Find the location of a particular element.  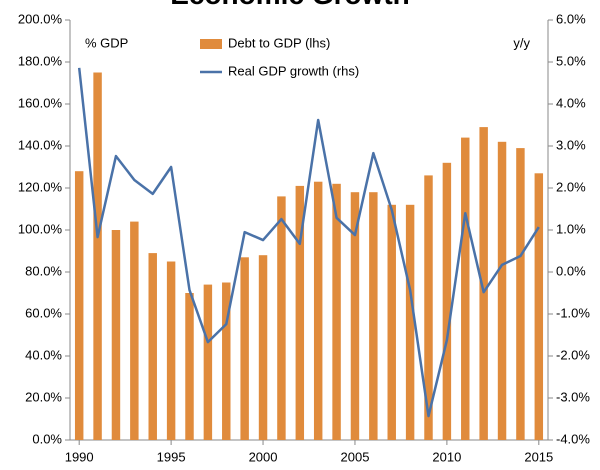

y2-tick-label: 4.0% is located at coordinates (571, 102).